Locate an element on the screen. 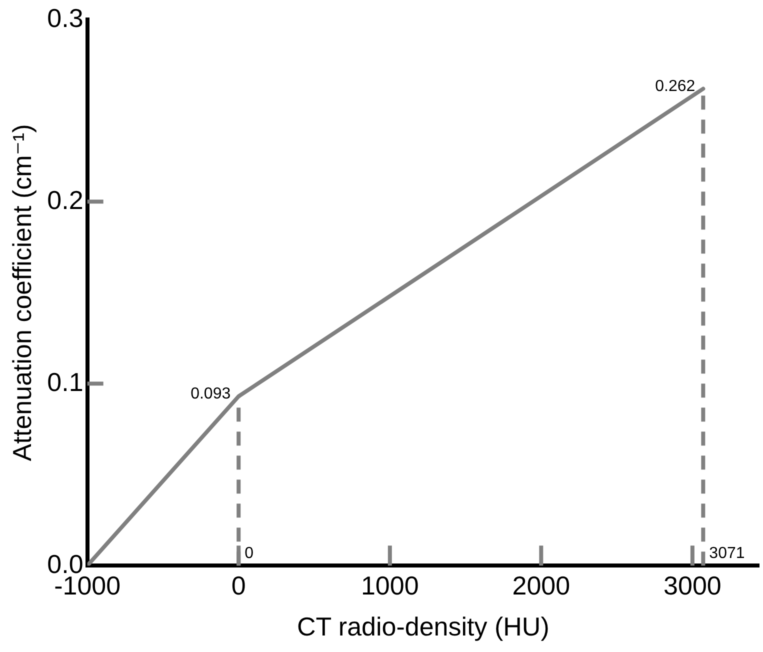 This screenshot has height=652, width=763. y-axis-title: Attenuation coefficient (cm⁻¹) is located at coordinates (21, 293).